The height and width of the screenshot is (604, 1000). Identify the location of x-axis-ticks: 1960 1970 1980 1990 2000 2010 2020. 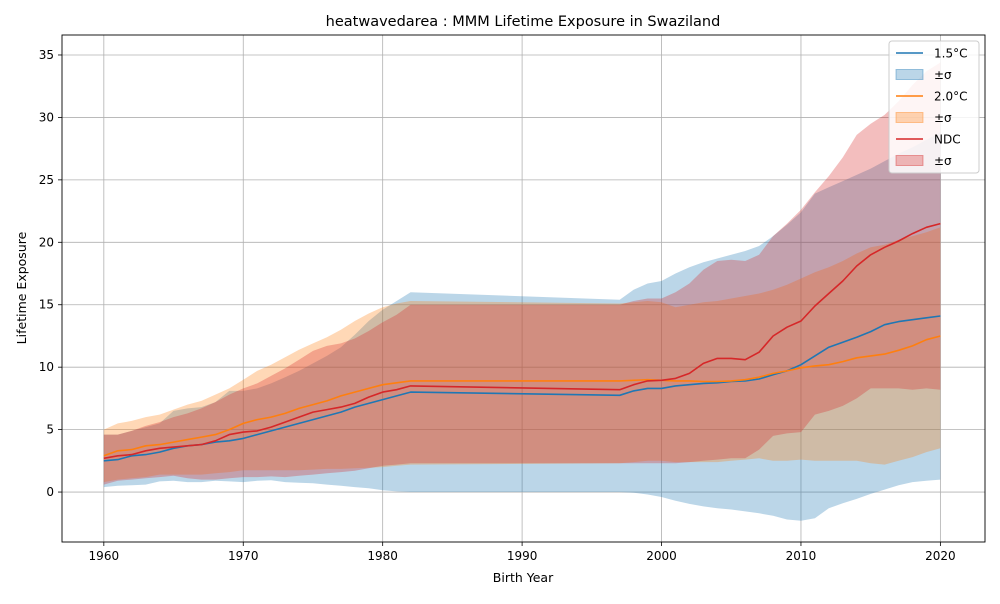
(522, 552).